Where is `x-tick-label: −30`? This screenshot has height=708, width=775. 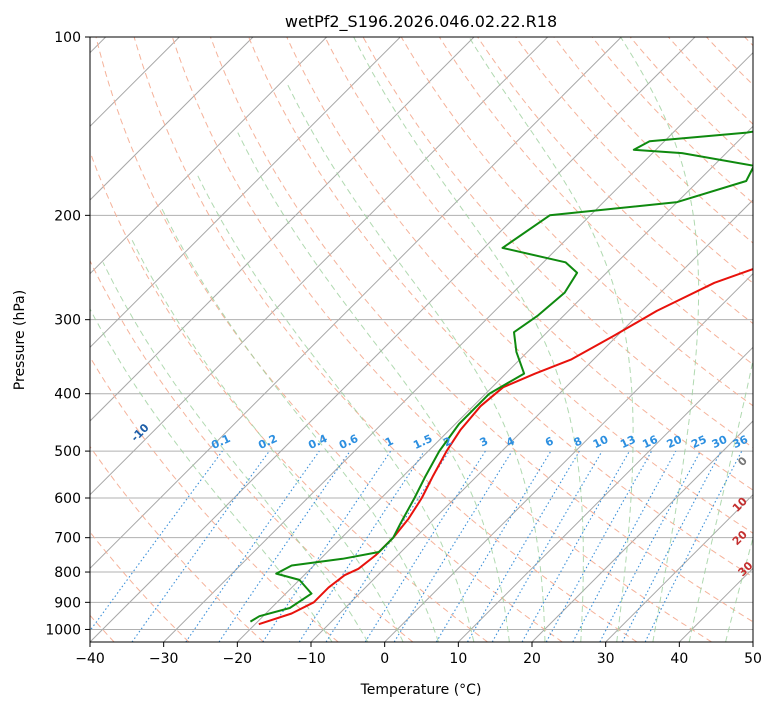 x-tick-label: −30 is located at coordinates (164, 659).